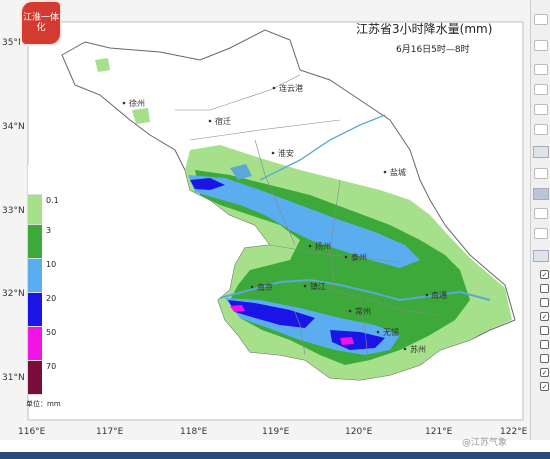 This screenshot has width=550, height=459. What do you see at coordinates (318, 286) in the screenshot?
I see `city-label: 镇江` at bounding box center [318, 286].